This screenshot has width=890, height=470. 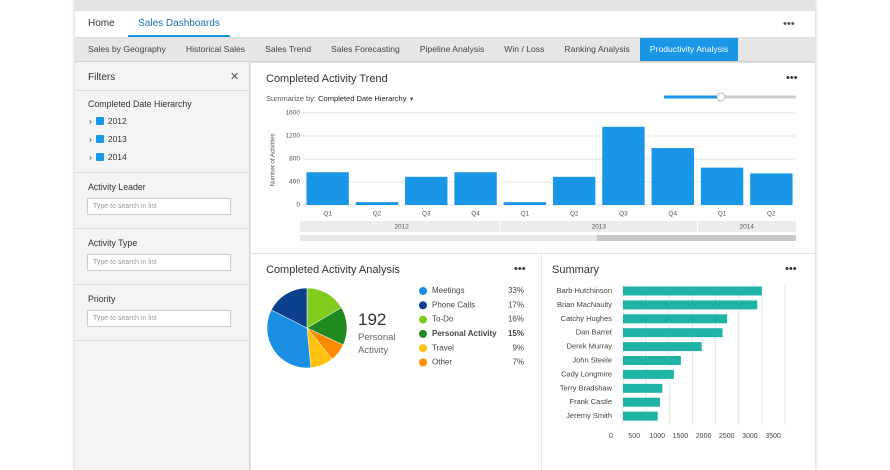 What do you see at coordinates (117, 121) in the screenshot?
I see `checkbox-label: 2012` at bounding box center [117, 121].